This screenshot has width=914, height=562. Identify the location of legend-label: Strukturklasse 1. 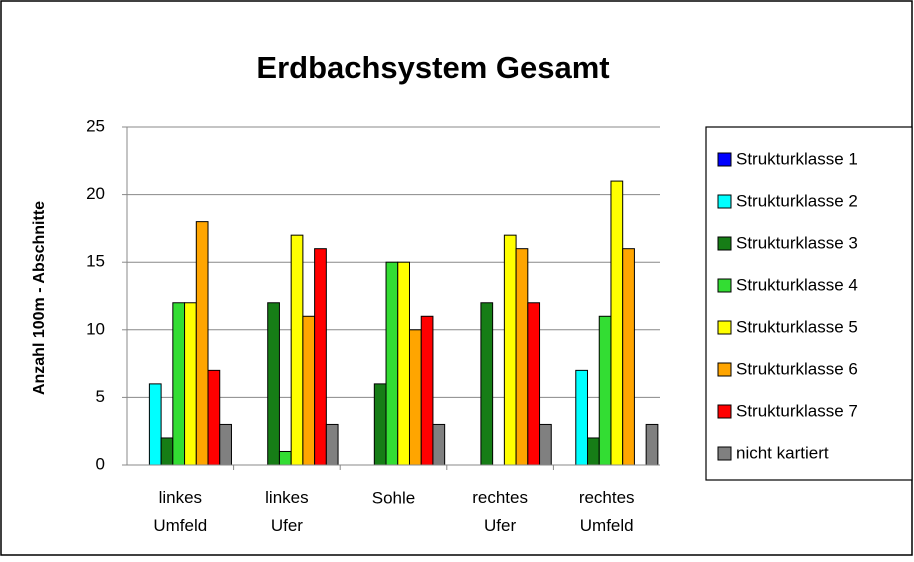
(797, 158).